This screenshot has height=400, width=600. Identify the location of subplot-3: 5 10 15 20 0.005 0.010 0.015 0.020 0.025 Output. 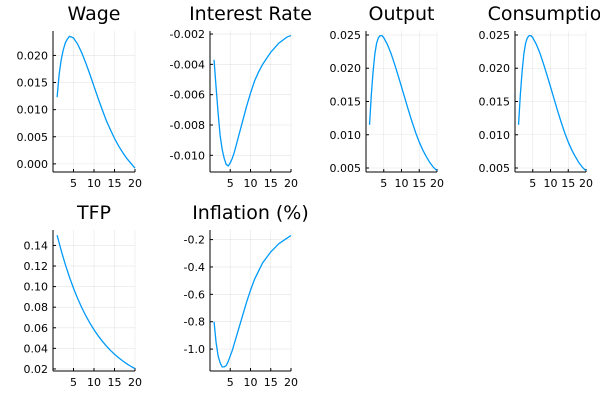
(387, 96).